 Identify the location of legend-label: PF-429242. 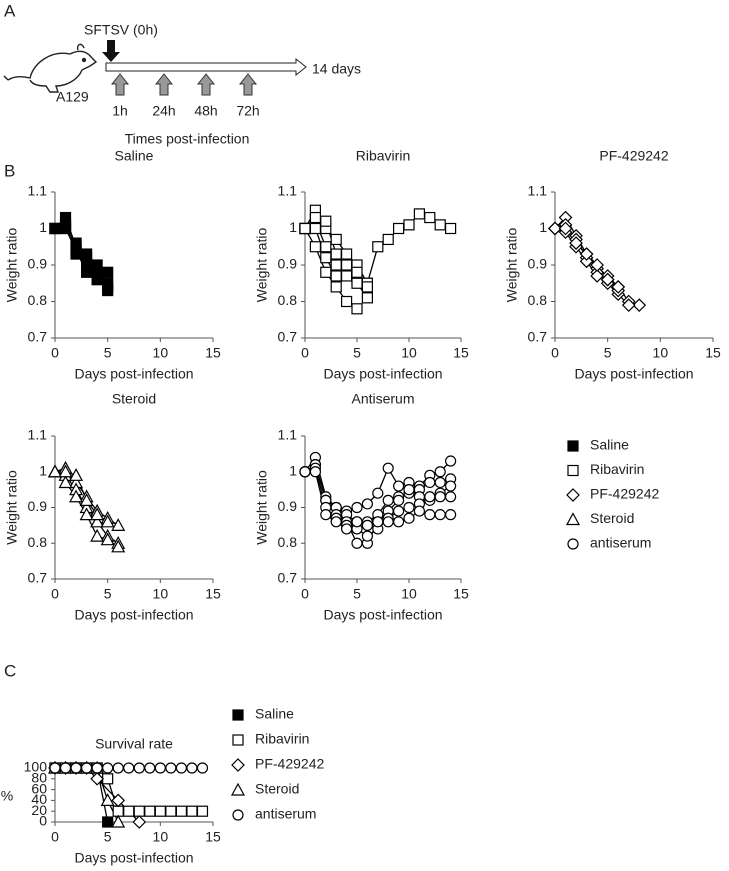
(624, 494).